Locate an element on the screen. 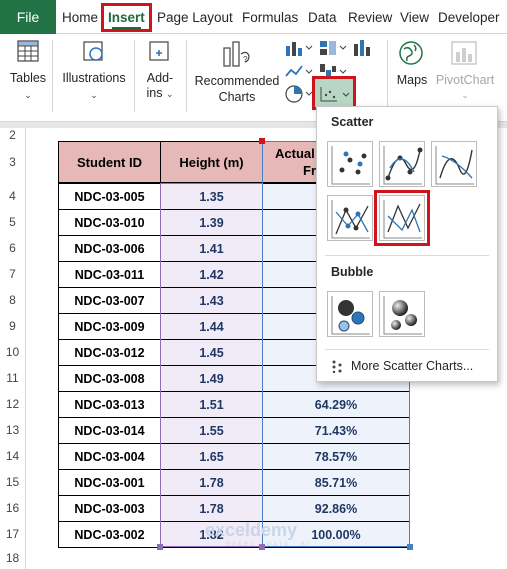 Image resolution: width=507 pixels, height=569 pixels. globe-icon is located at coordinates (411, 53).